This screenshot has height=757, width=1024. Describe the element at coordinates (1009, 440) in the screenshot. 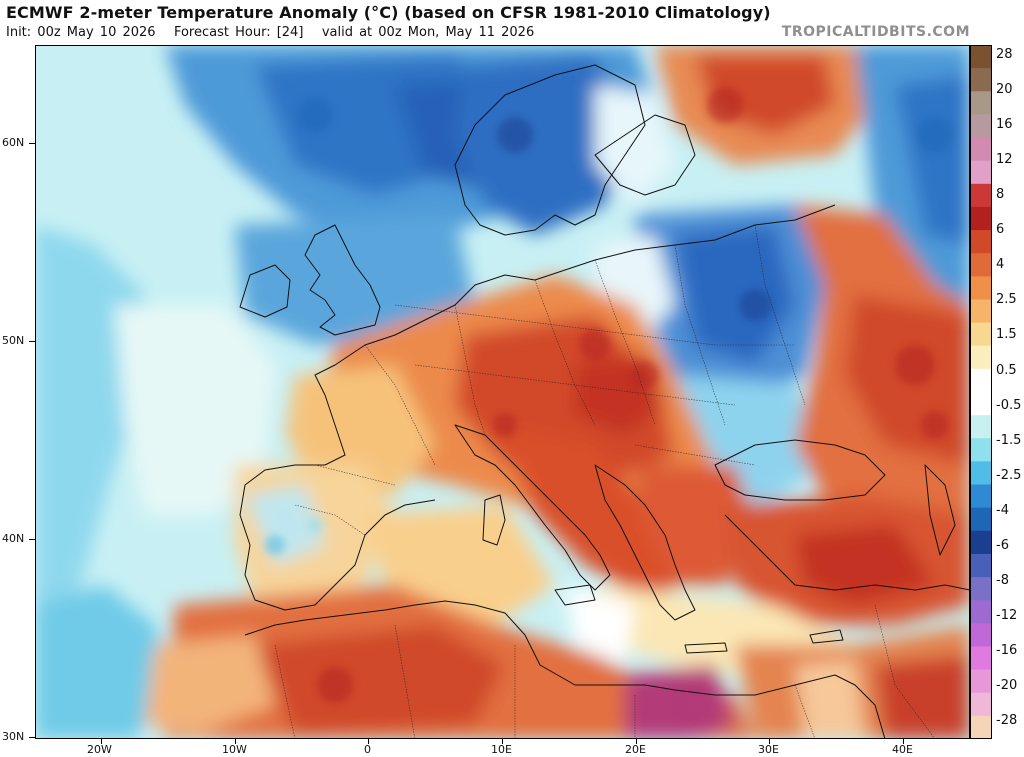

I see `colorbar-label: -1.5` at that location.